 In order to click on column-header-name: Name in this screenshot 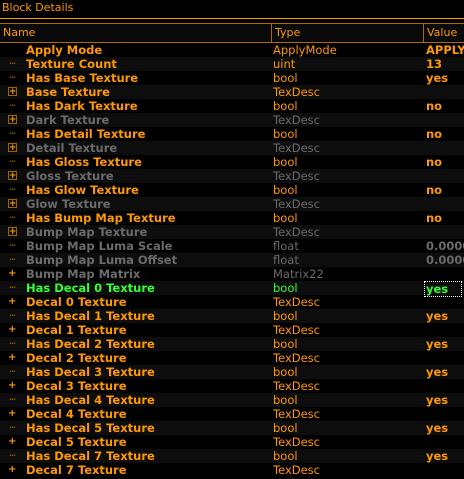, I will do `click(136, 33)`.